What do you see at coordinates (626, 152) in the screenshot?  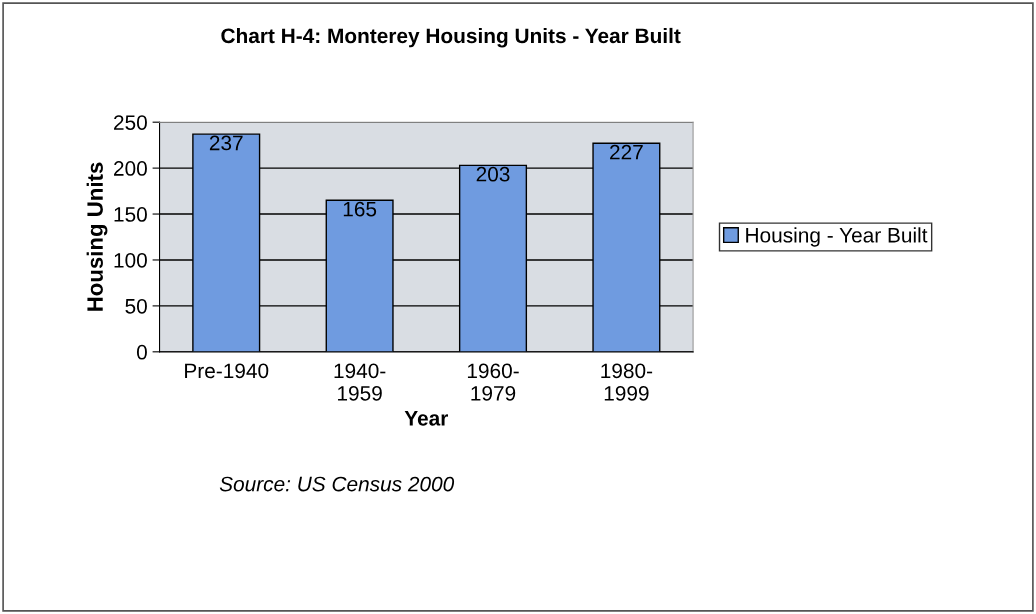 I see `data-label: 227` at bounding box center [626, 152].